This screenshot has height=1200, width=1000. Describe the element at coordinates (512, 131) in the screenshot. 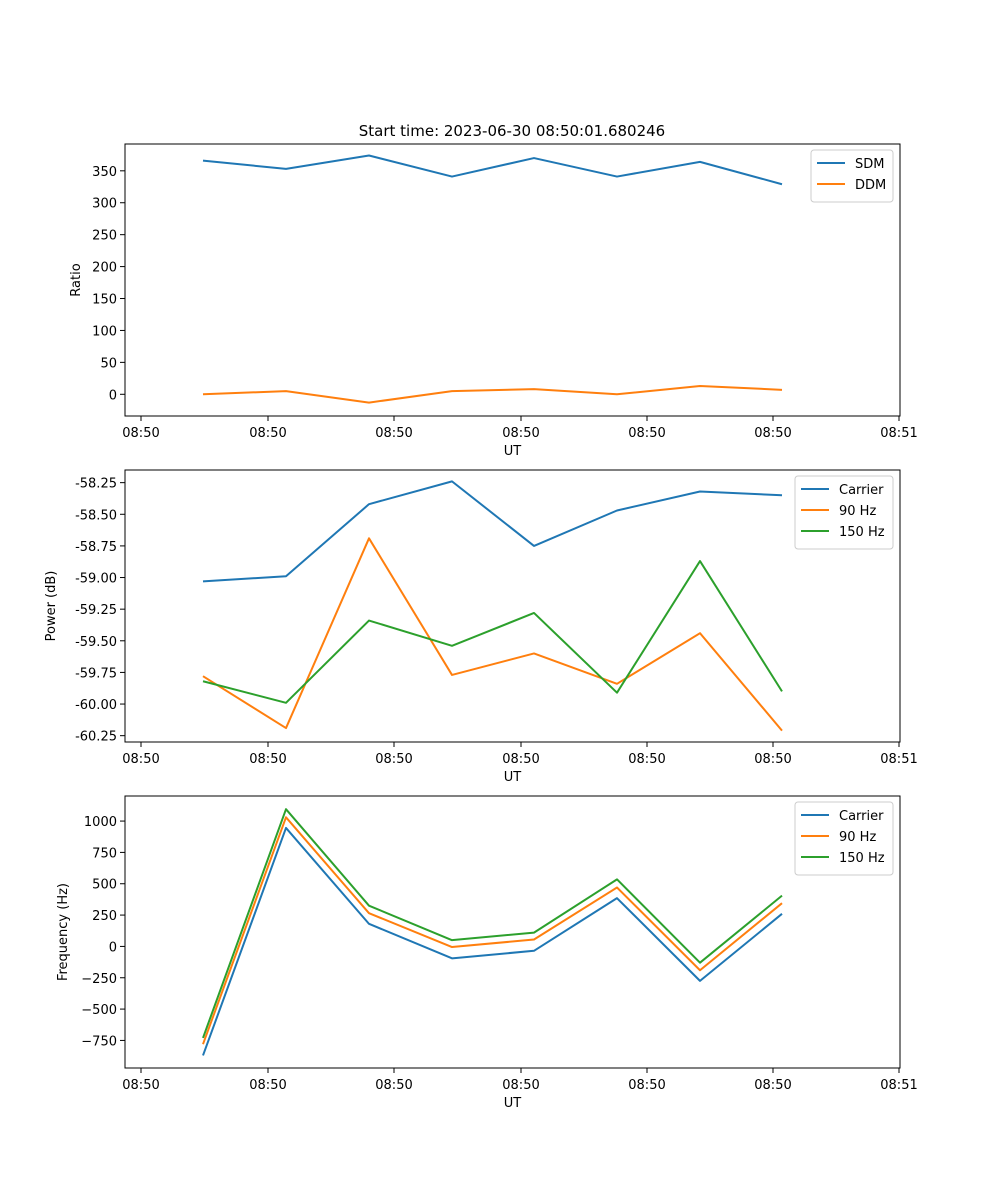

I see `figure-title: Start time: 2023-06-30 08:50:01.680246` at that location.